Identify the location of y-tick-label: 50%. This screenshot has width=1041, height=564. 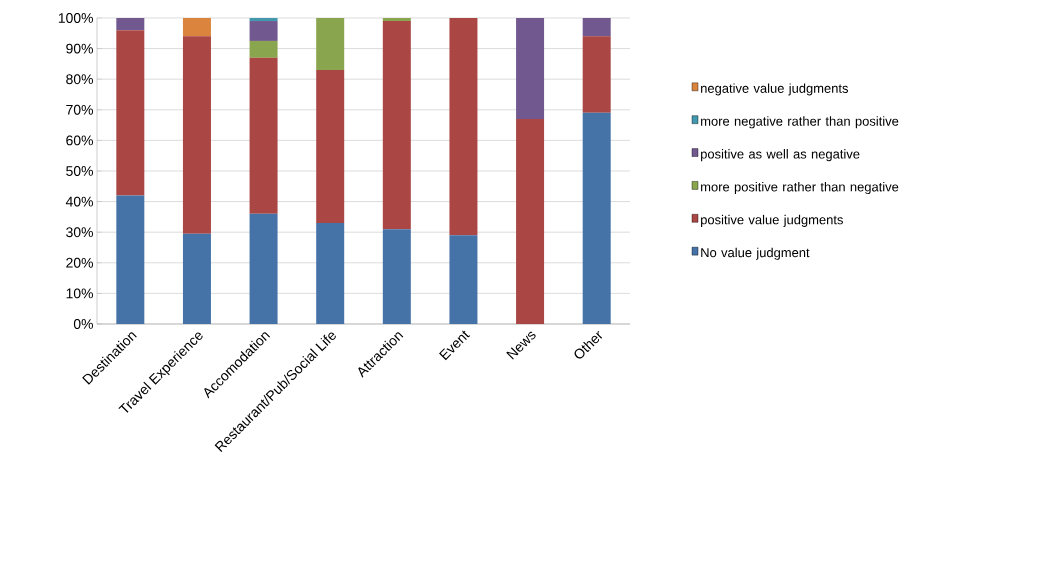
(79, 171).